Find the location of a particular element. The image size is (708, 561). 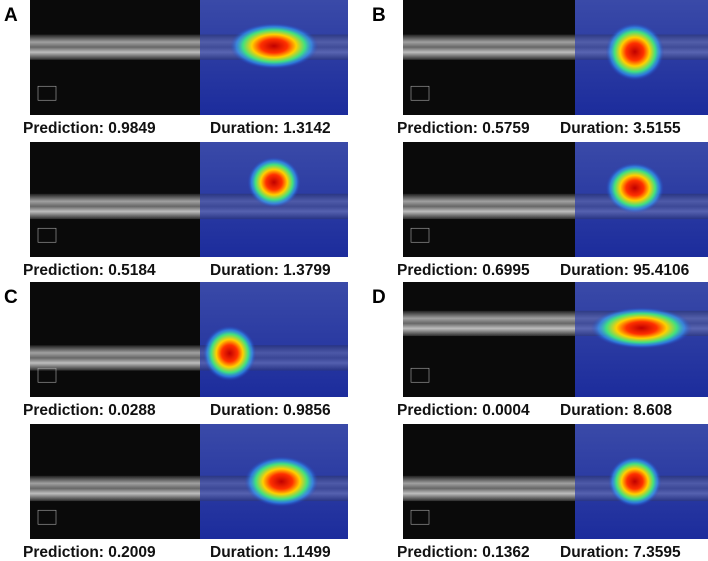

prediction: Prediction: 0.5759 is located at coordinates (463, 128).